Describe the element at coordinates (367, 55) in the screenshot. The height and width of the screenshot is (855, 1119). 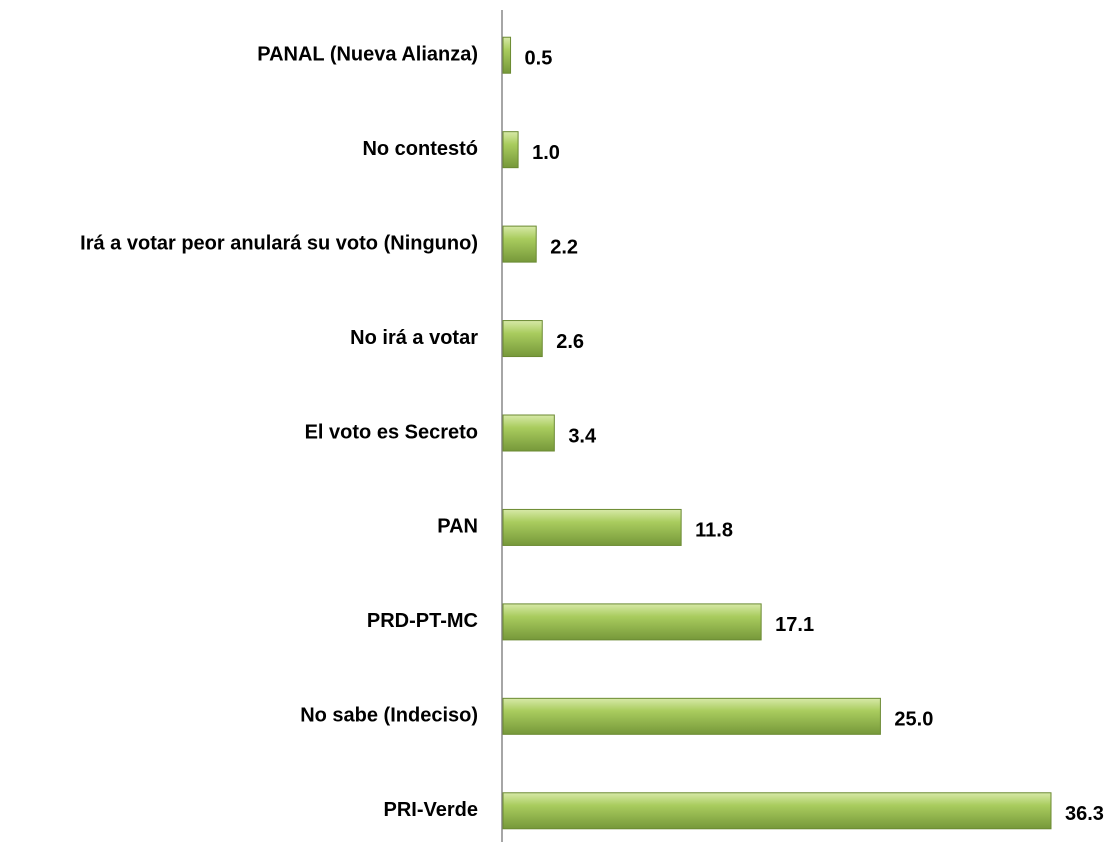
I see `category-label: PANAL (Nueva Alianza)` at that location.